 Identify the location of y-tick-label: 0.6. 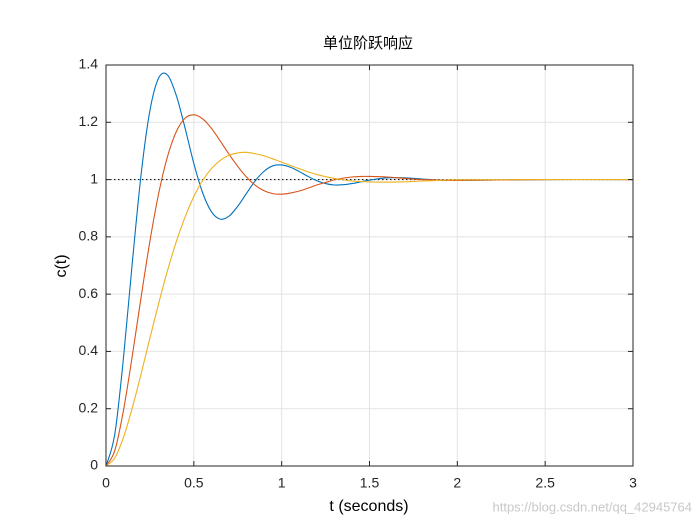
(89, 293).